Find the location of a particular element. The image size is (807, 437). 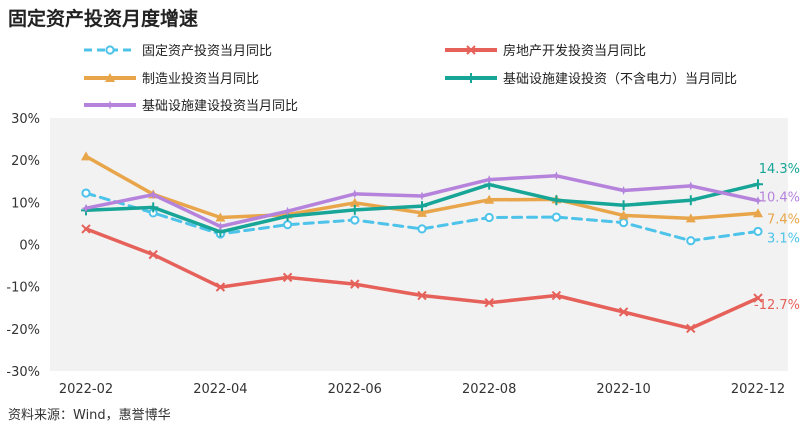

x-tick-label: 2022-06 is located at coordinates (355, 389).